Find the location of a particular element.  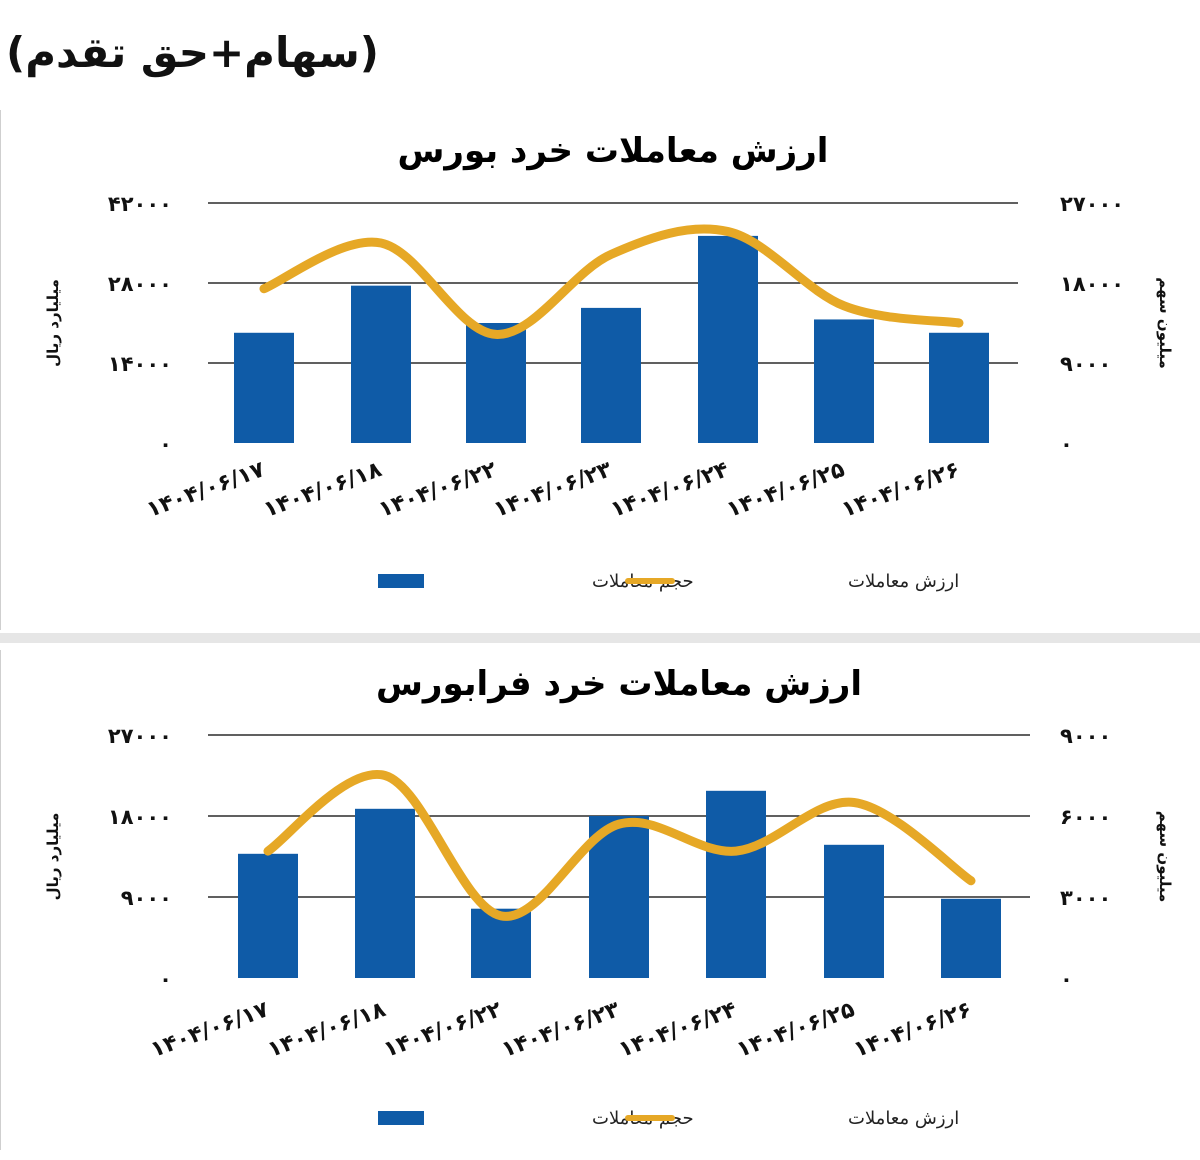

right-tick-label: ۶۰۰۰ is located at coordinates (1085, 817).